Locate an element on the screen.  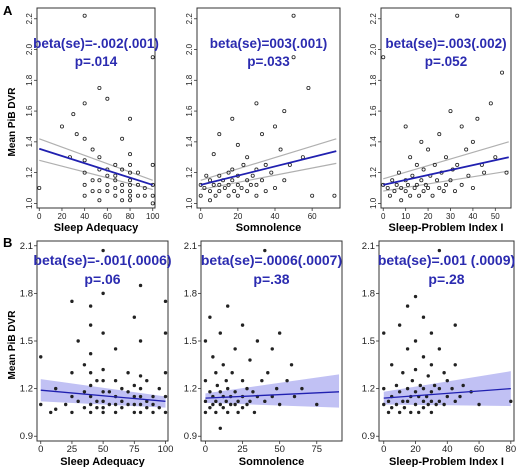
p-value-annotation: p=.052 is located at coordinates (446, 61).